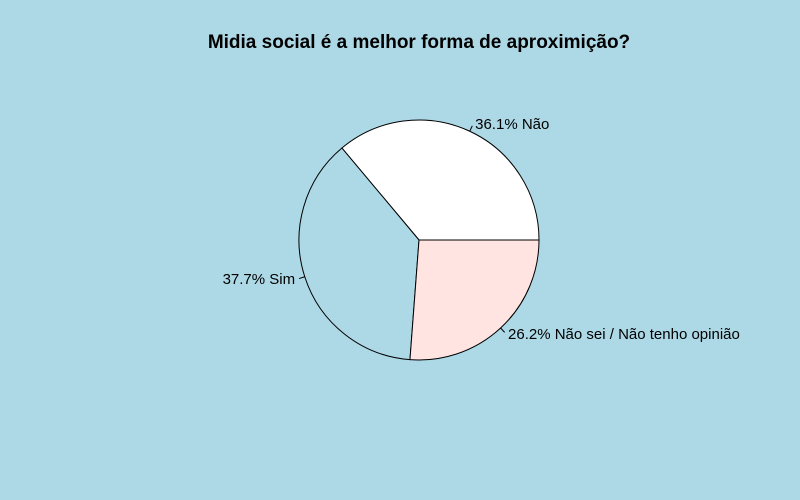  Describe the element at coordinates (512, 124) in the screenshot. I see `pie-label-1: 36.1% Não` at that location.